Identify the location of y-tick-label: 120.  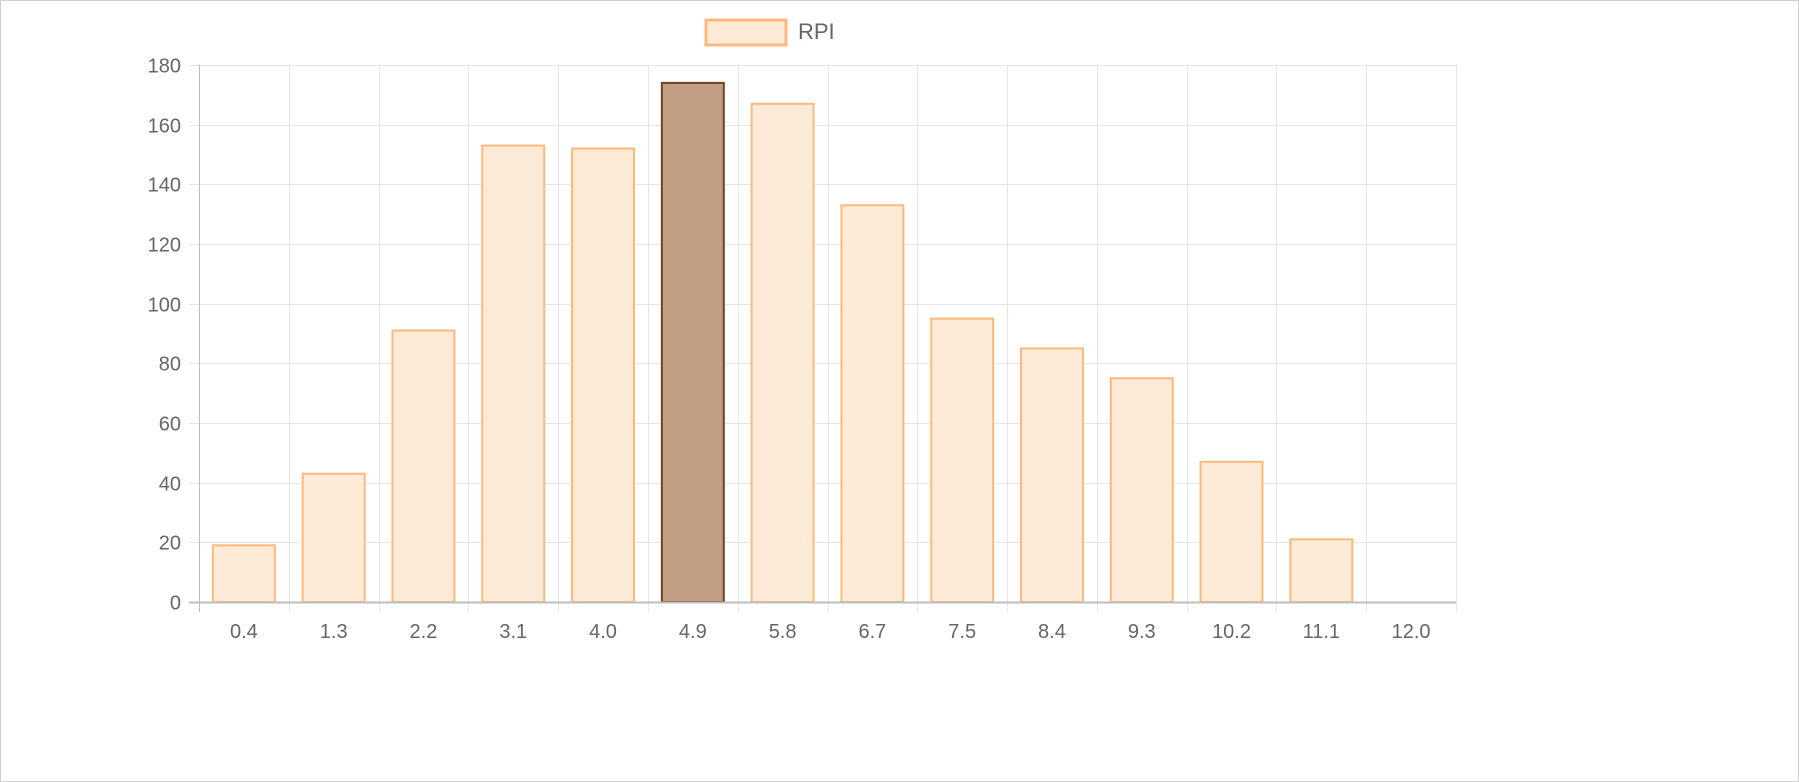
(164, 246).